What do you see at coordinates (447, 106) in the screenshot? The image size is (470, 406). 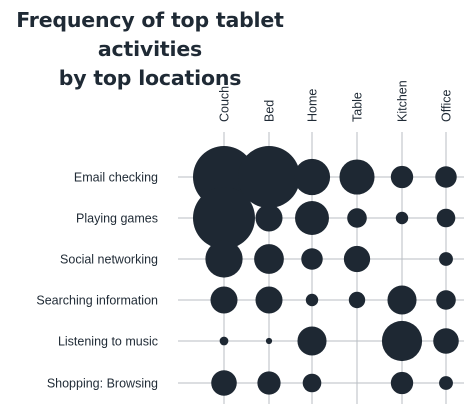 I see `column-label-office: Office` at bounding box center [447, 106].